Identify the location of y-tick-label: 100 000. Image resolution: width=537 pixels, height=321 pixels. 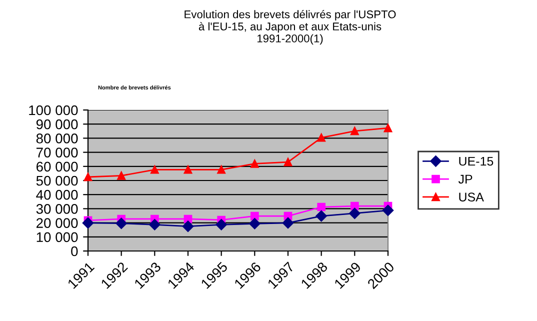
(53, 110).